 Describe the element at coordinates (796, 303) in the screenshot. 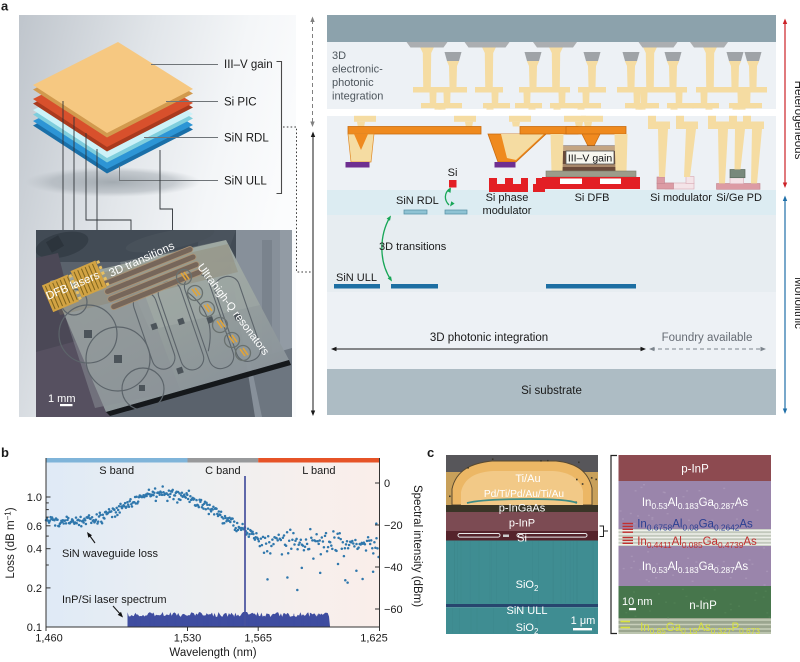

I see `svg-text: Monolithic` at that location.